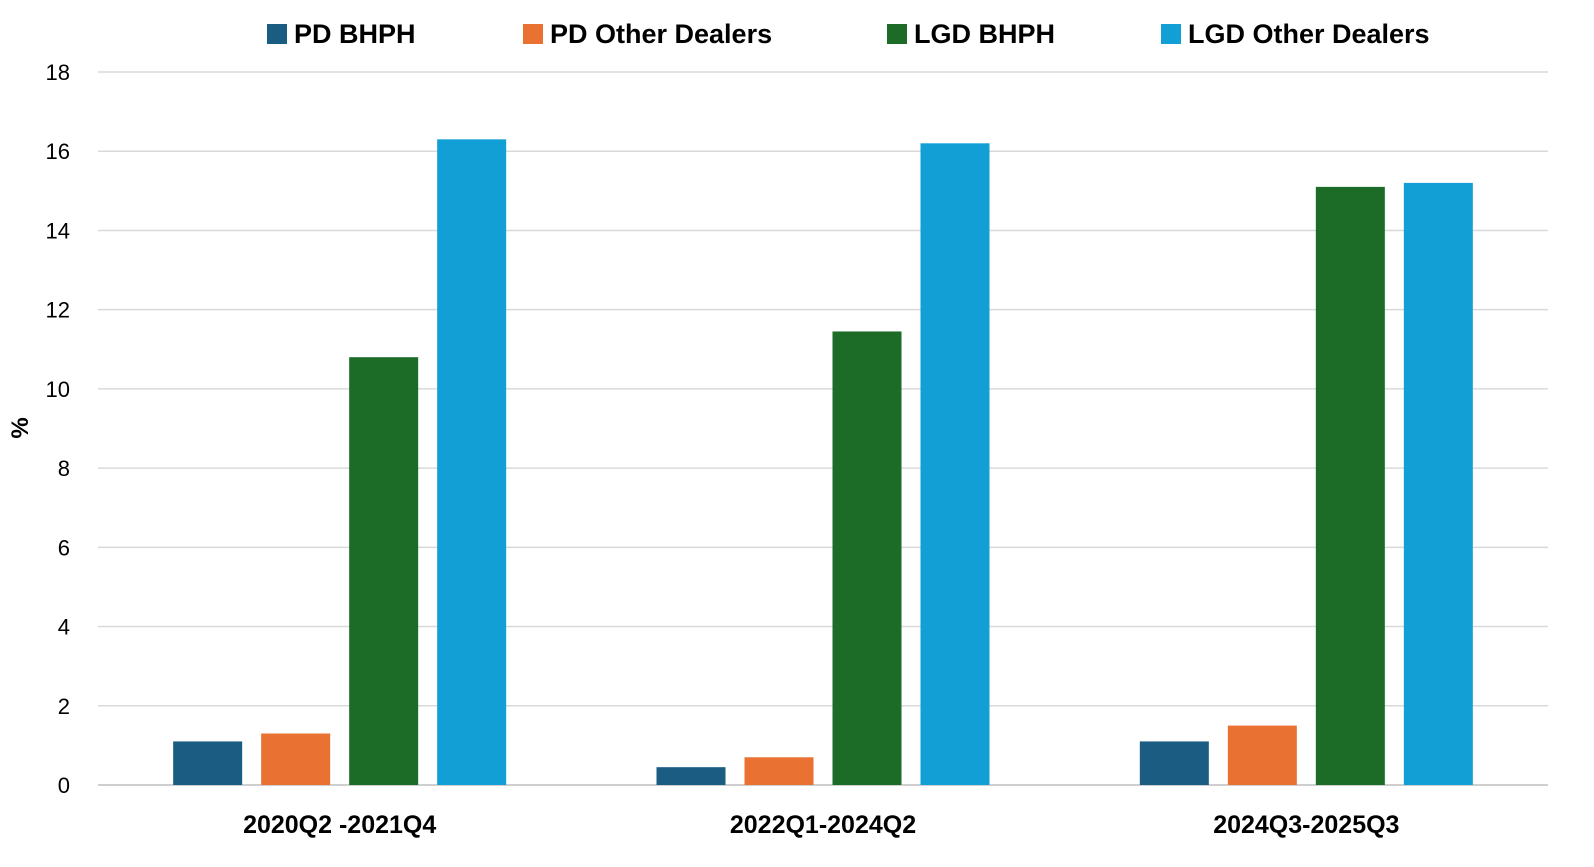  I want to click on x-category-label: 2024Q3-2025Q3, so click(1306, 825).